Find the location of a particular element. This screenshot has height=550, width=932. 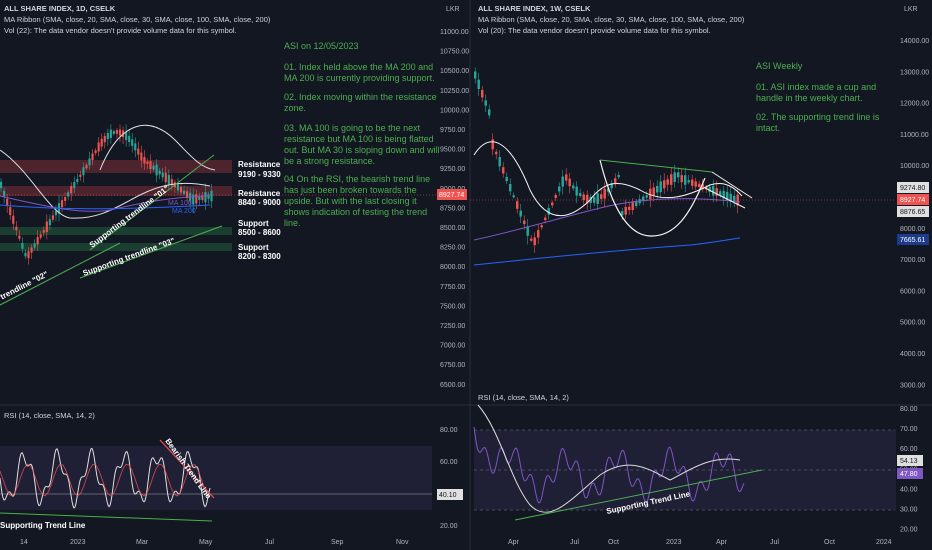

right-price-tick: 5000.00 is located at coordinates (912, 323).